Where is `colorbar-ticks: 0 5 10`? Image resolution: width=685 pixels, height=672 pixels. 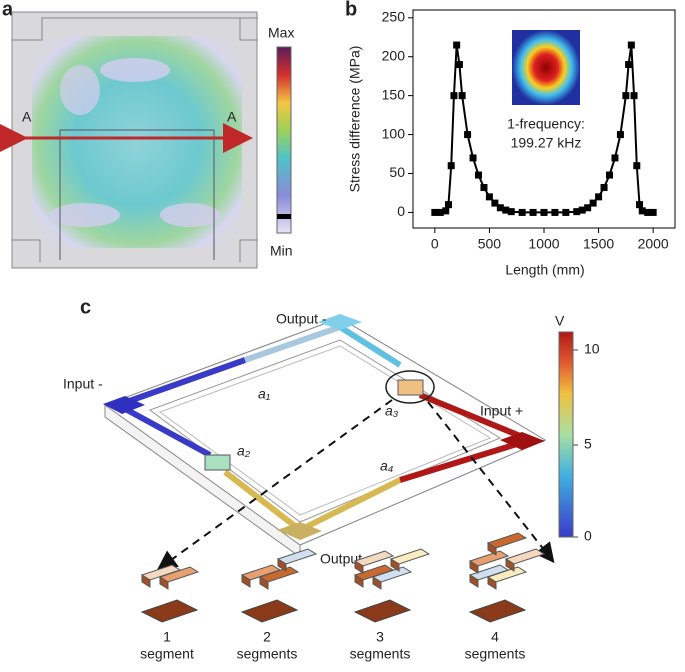
colorbar-ticks: 0 5 10 is located at coordinates (586, 442).